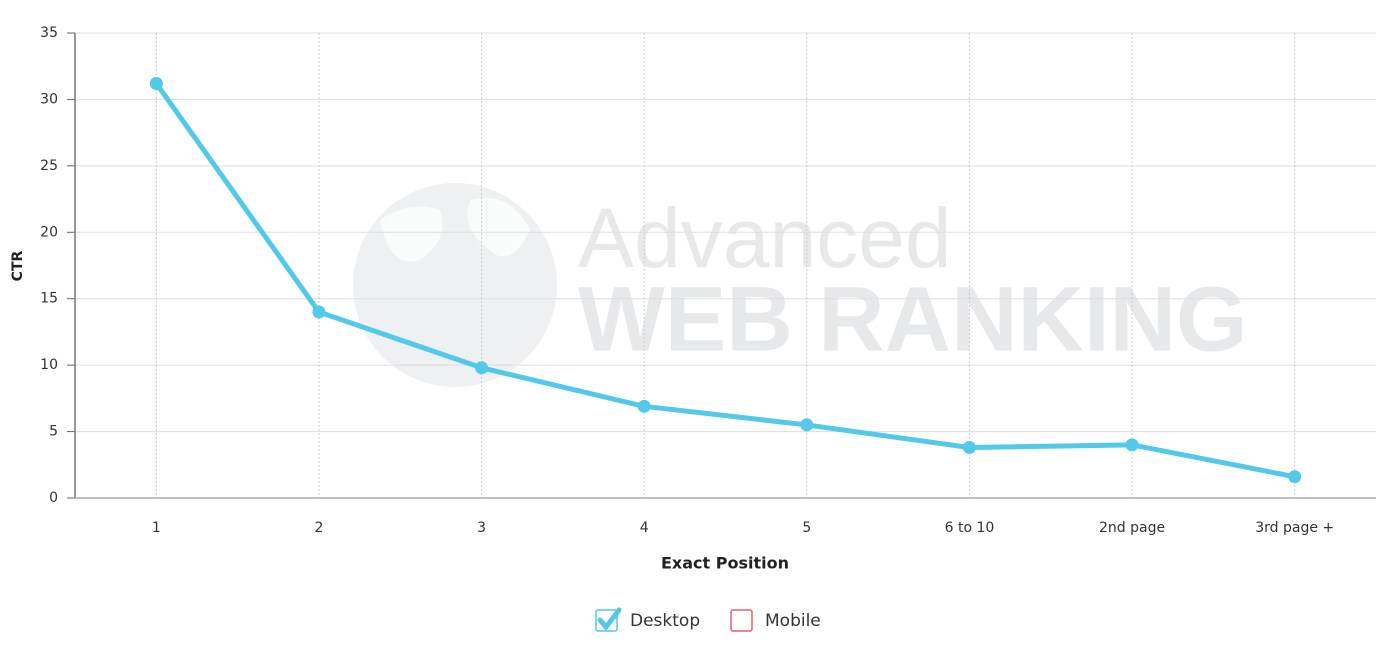 The image size is (1387, 649). Describe the element at coordinates (49, 365) in the screenshot. I see `y-tick-label: 10` at that location.